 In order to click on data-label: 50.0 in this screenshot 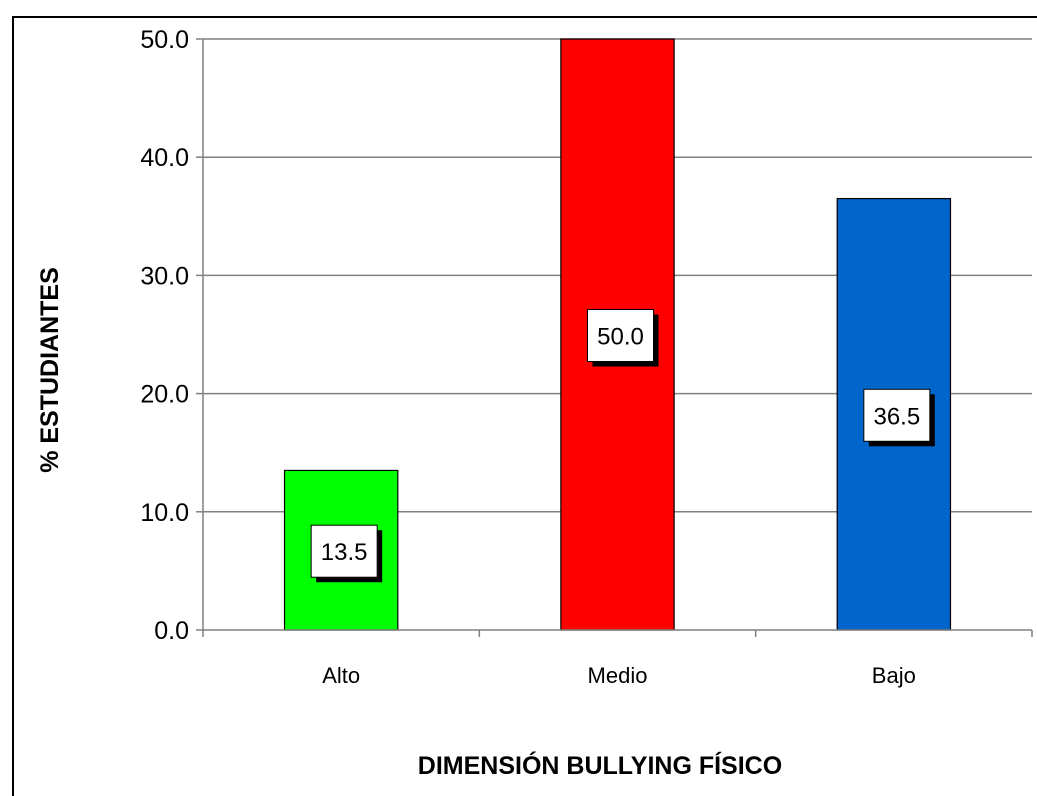, I will do `click(620, 337)`.